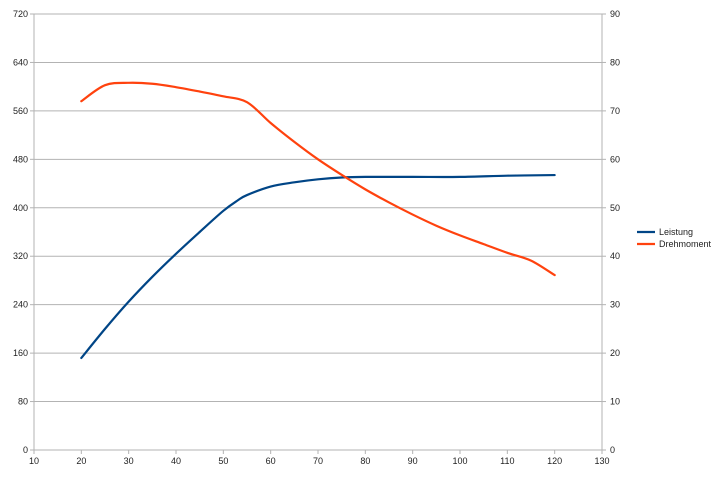  What do you see at coordinates (81, 461) in the screenshot?
I see `x-tick-label: 20` at bounding box center [81, 461].